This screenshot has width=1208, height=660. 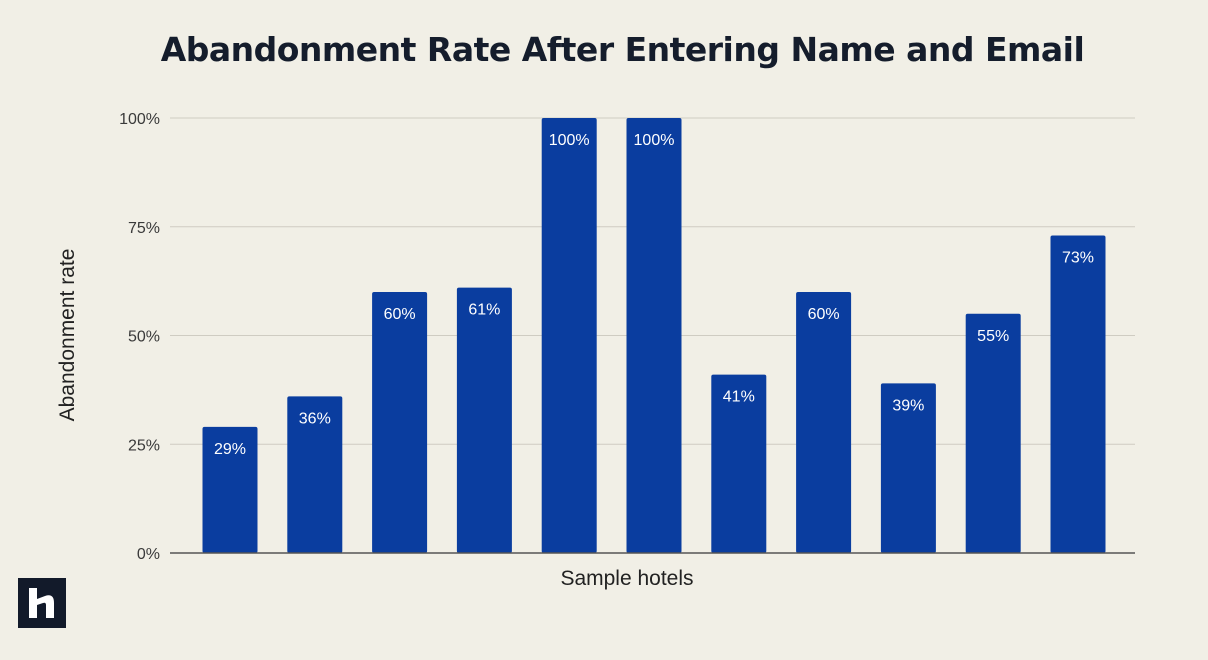 What do you see at coordinates (739, 397) in the screenshot?
I see `bar-value-label: 41%` at bounding box center [739, 397].